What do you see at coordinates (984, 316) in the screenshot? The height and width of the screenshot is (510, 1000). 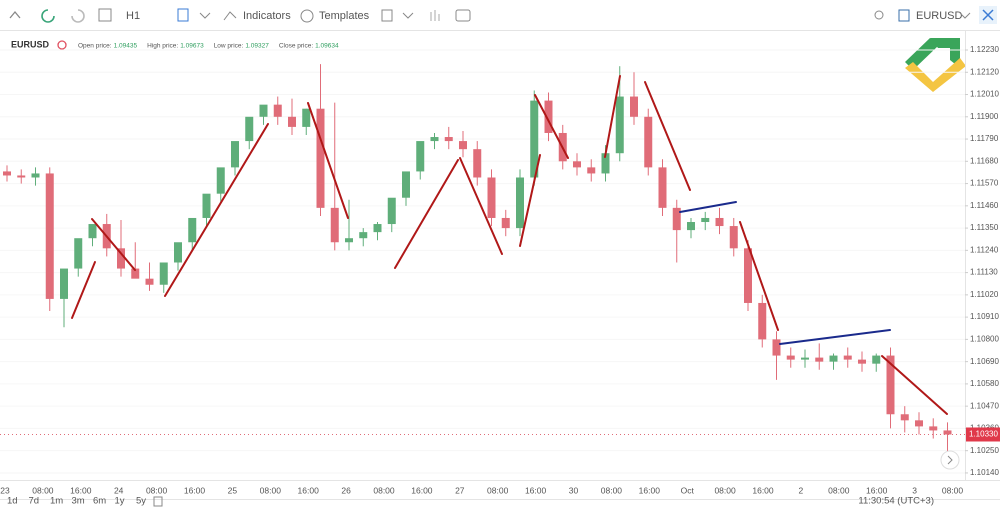 I see `y-tick-label: 1.10910` at bounding box center [984, 316].